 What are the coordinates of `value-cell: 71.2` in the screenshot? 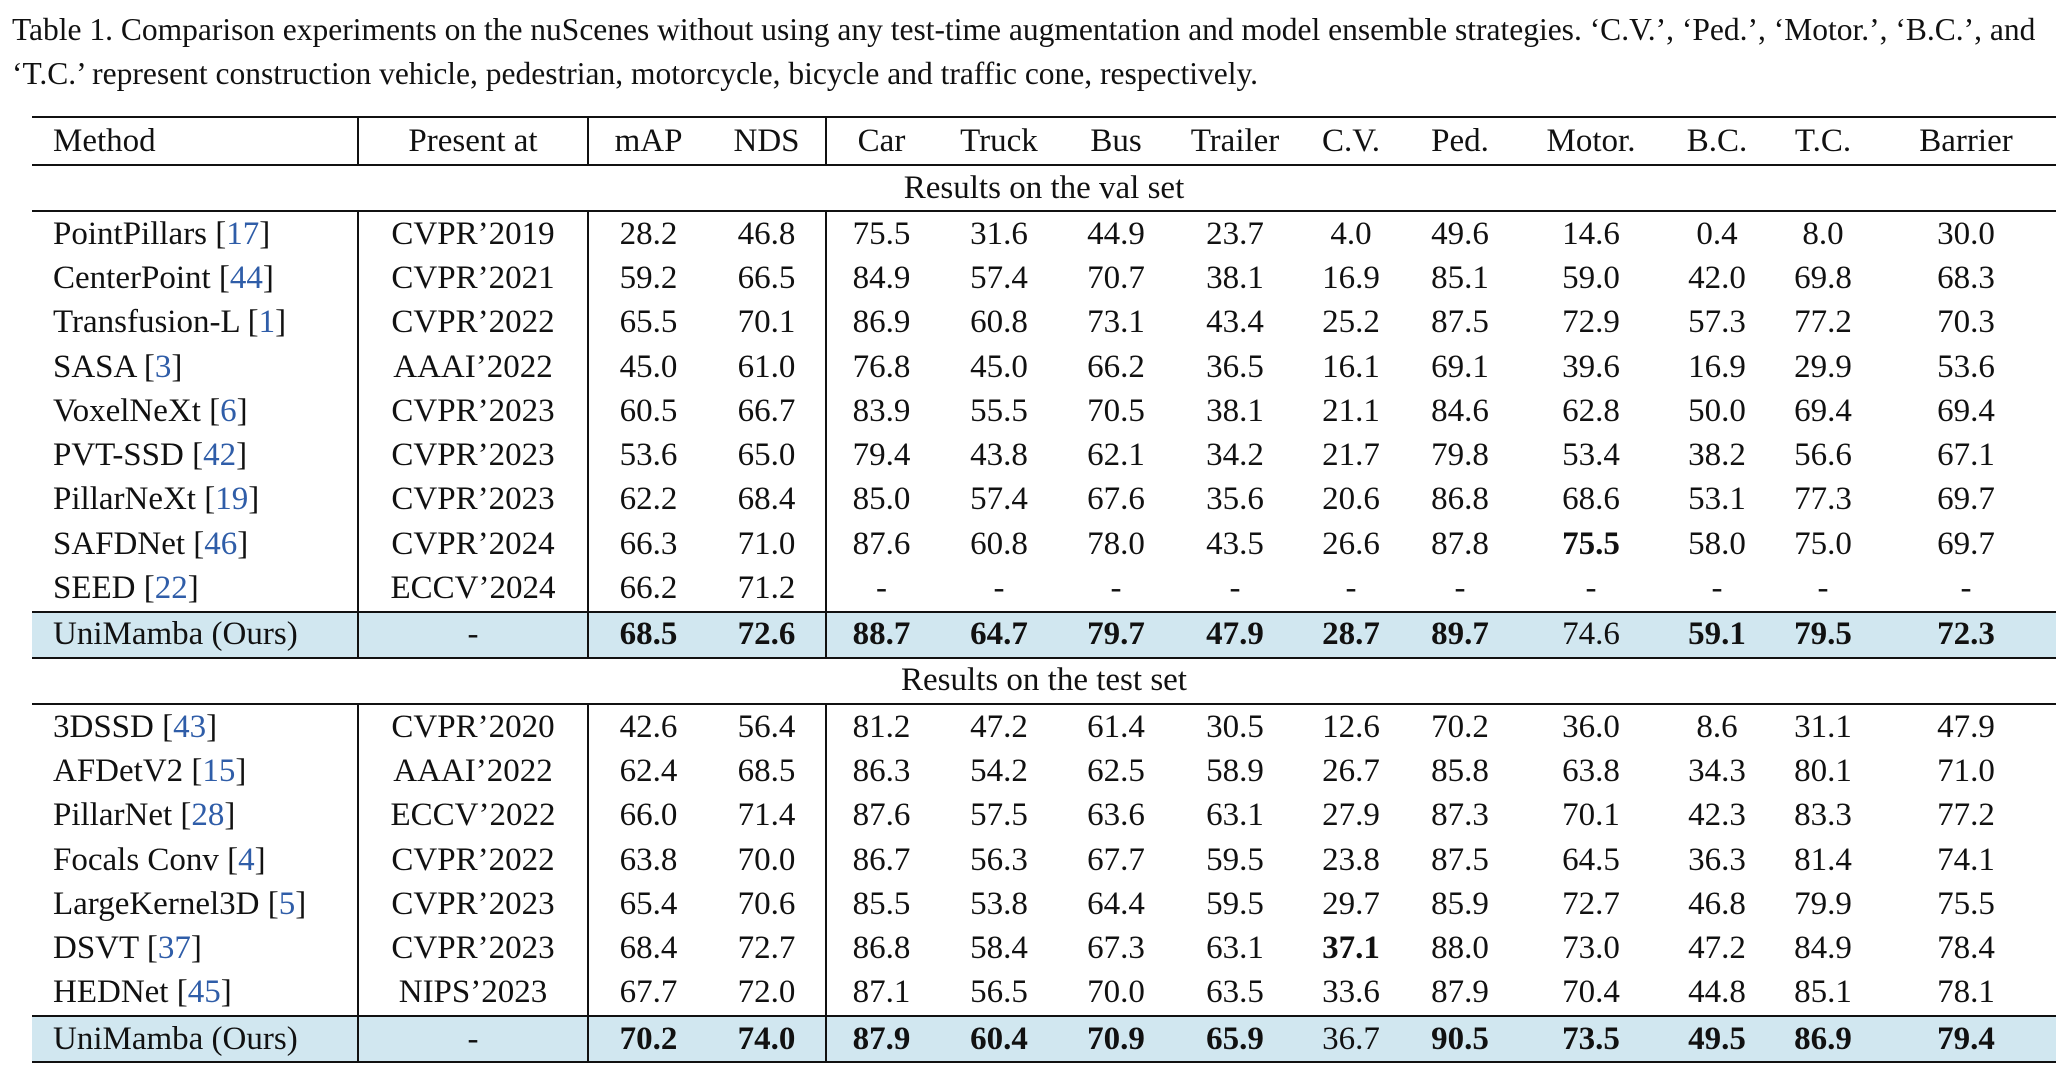 It's located at (767, 589).